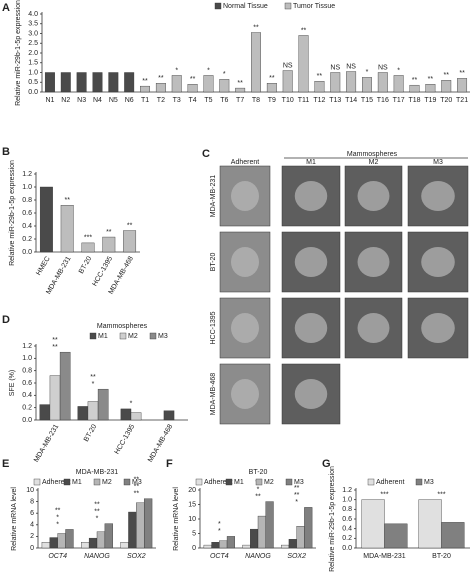 The width and height of the screenshot is (474, 576). I want to click on y-axis-label: Relative miR-29b-1-5p expression, so click(18, 53).